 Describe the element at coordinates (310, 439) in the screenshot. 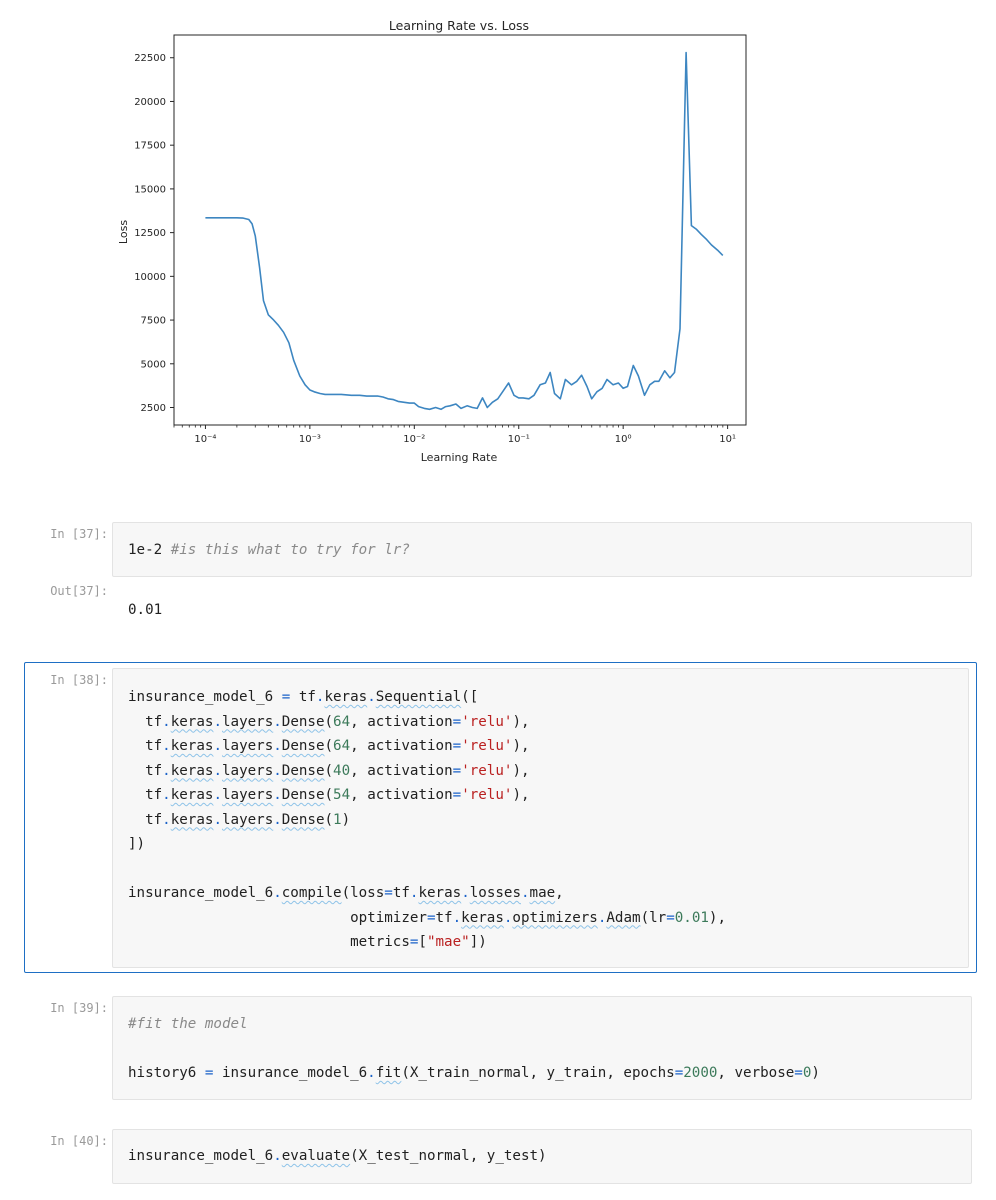

I see `x-tick-label: 10⁻³` at that location.